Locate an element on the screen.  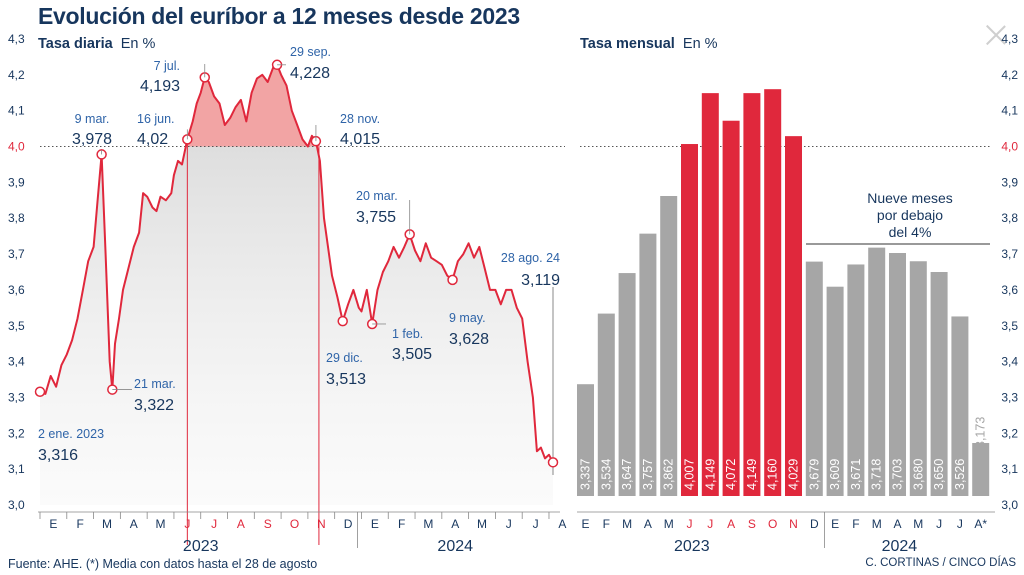
daily-month-label: N is located at coordinates (321, 524).